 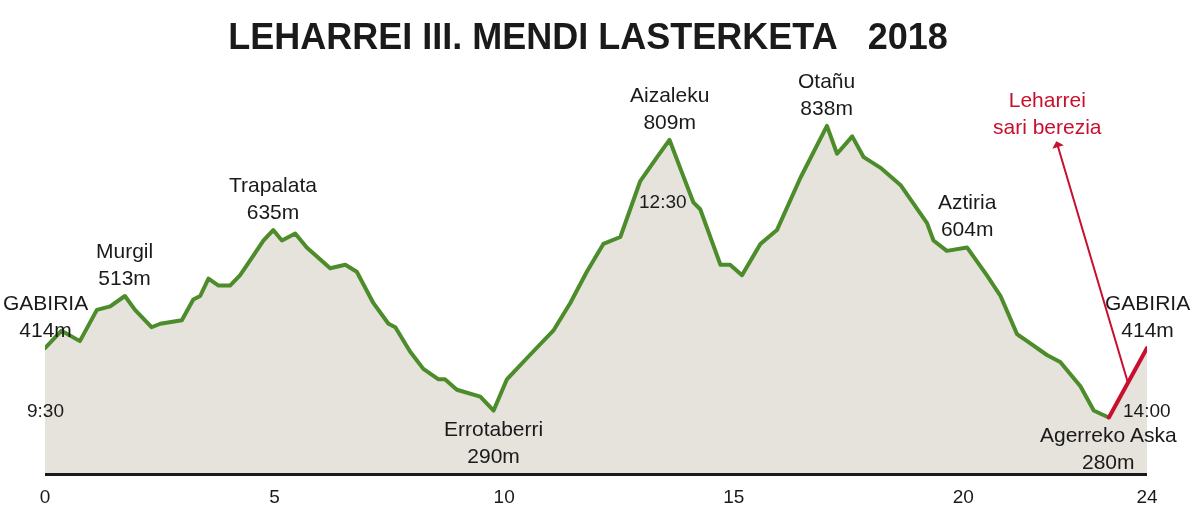 What do you see at coordinates (963, 495) in the screenshot?
I see `x-tick-label: 20` at bounding box center [963, 495].